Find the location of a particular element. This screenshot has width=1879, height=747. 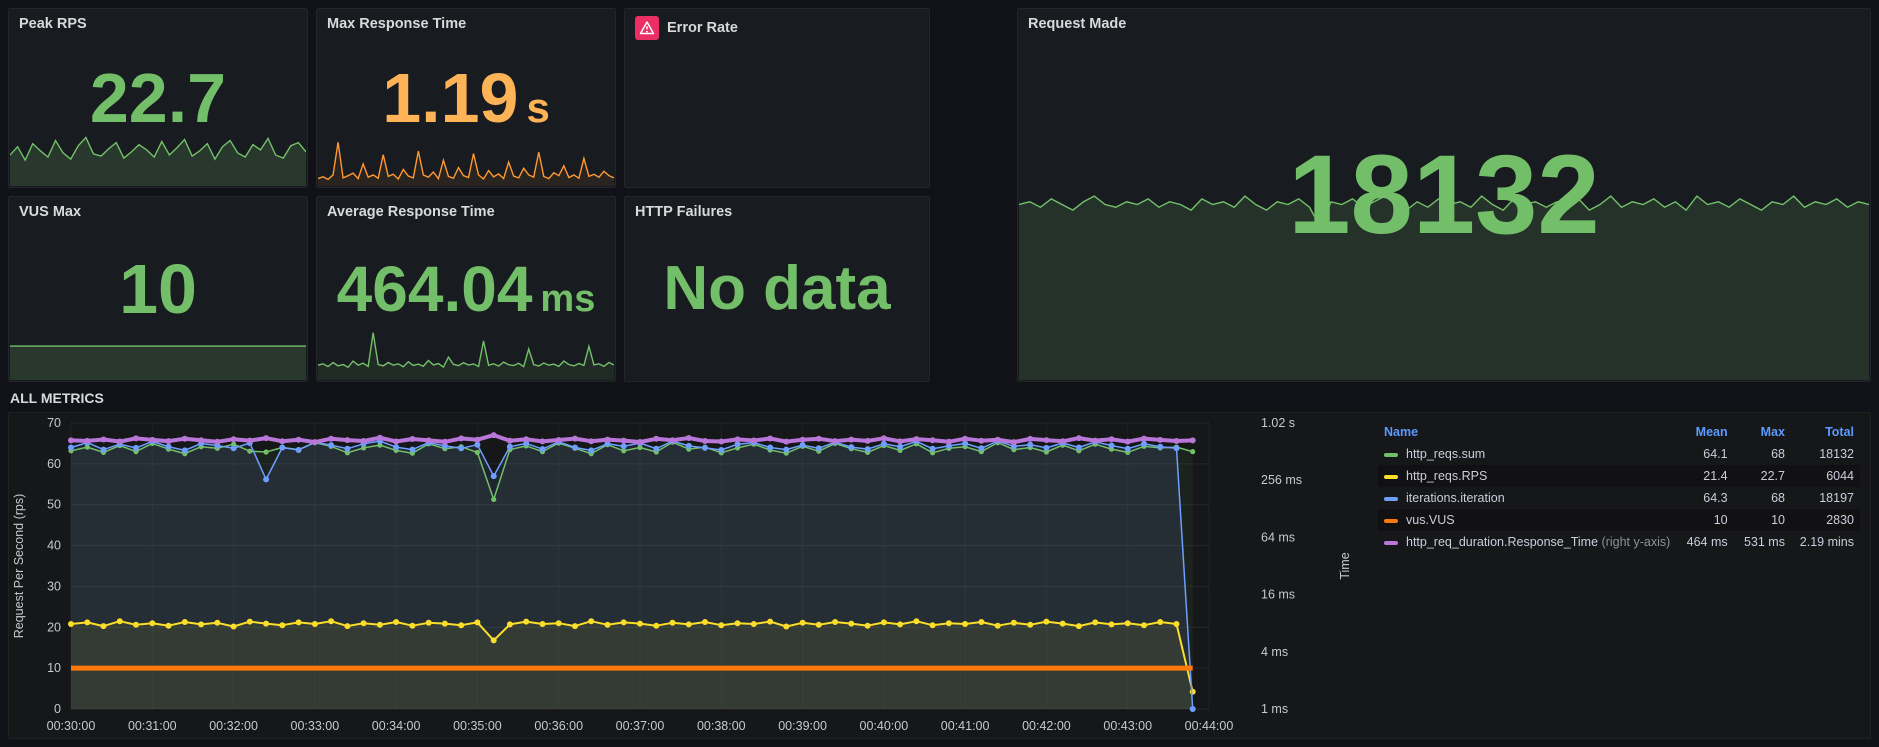

legend-row: http_reqs.RPS 21.4 22.7 6044 is located at coordinates (1619, 476).